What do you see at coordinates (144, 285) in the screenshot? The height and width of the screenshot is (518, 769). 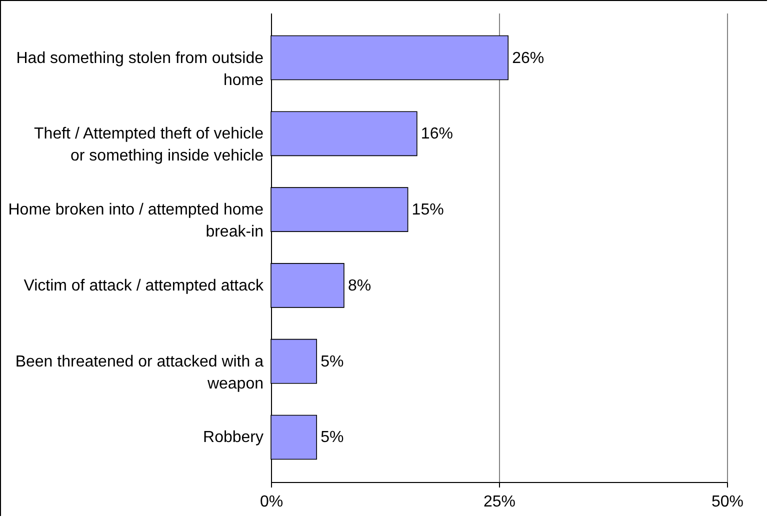 I see `y-tick-label: Victim of attack / attempted attack` at bounding box center [144, 285].